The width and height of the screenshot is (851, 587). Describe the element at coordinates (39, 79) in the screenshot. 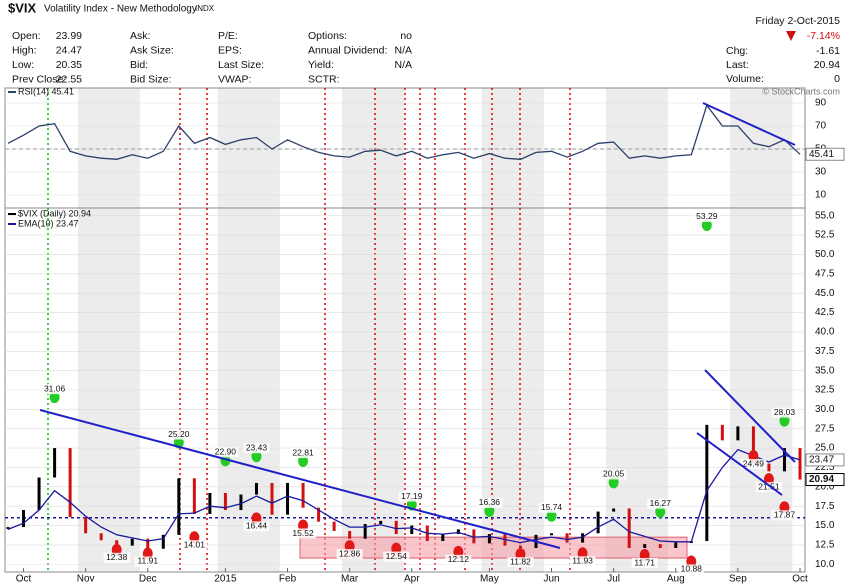

I see `quote-label: Prev Close:` at that location.